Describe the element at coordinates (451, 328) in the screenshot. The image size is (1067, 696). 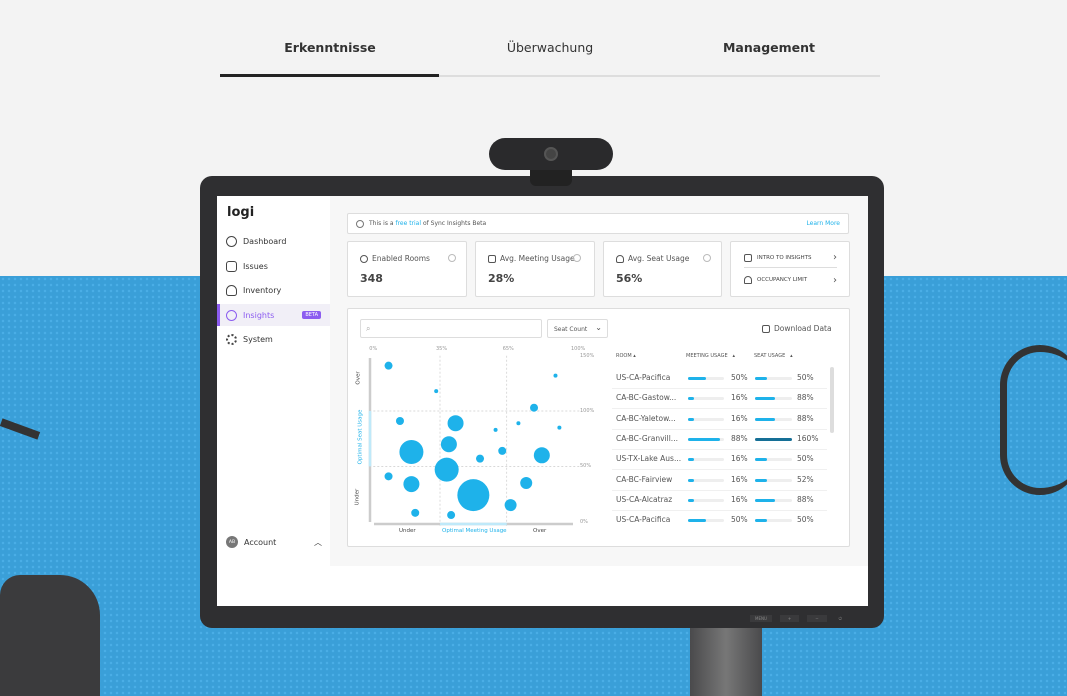
I see `search-input: ⌕` at that location.